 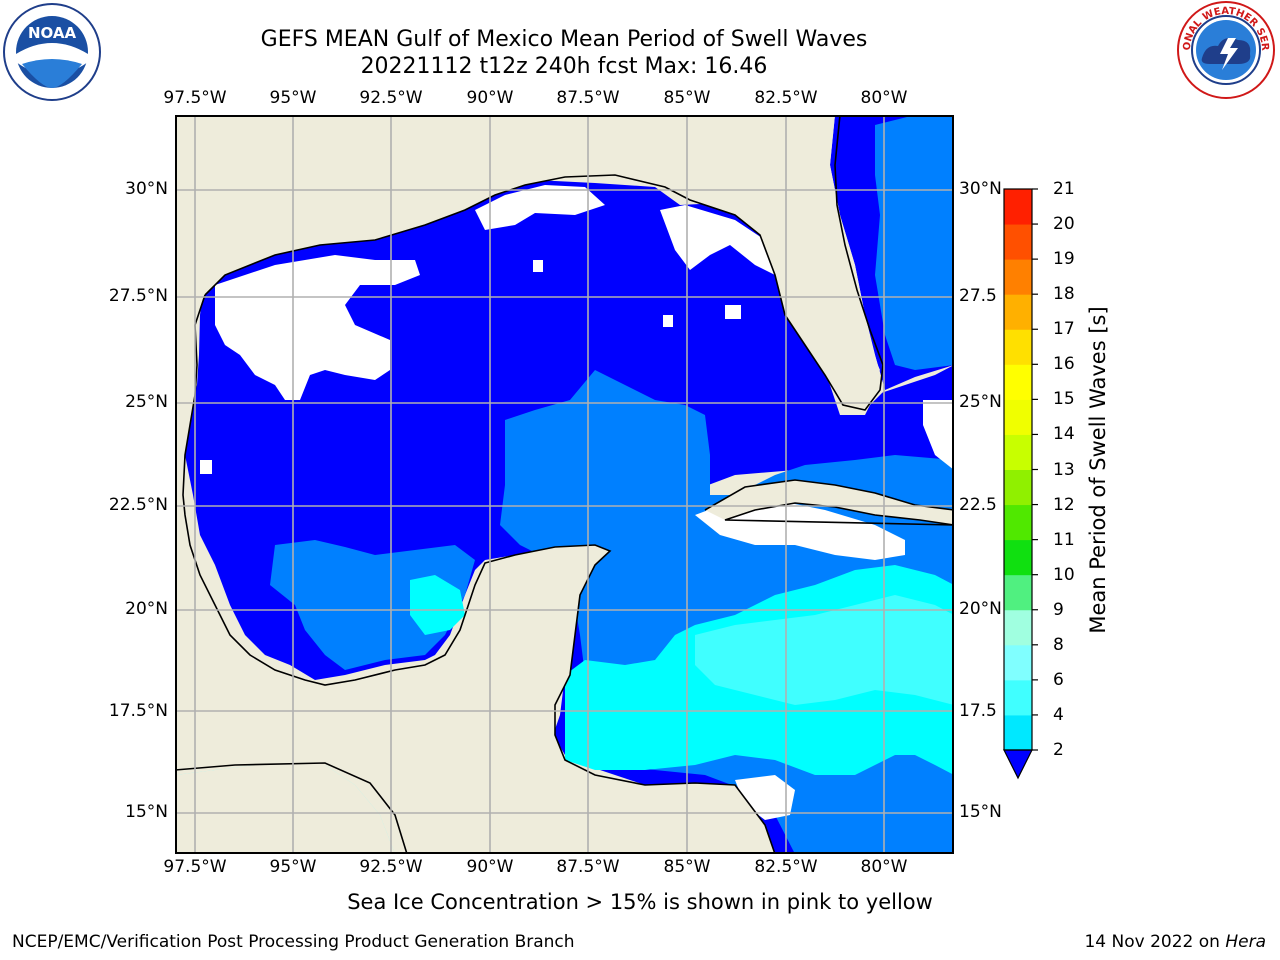 I want to click on colorbar, so click(x=1020, y=484).